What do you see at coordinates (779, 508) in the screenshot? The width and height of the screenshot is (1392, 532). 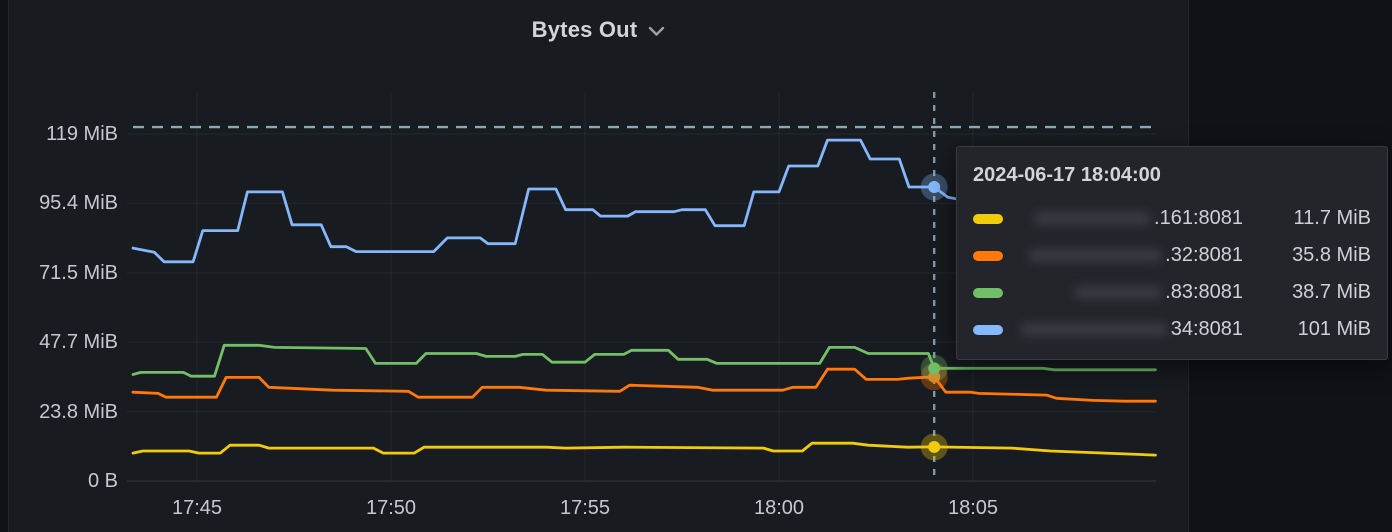 I see `x-axis-tick-label: 18:00` at bounding box center [779, 508].